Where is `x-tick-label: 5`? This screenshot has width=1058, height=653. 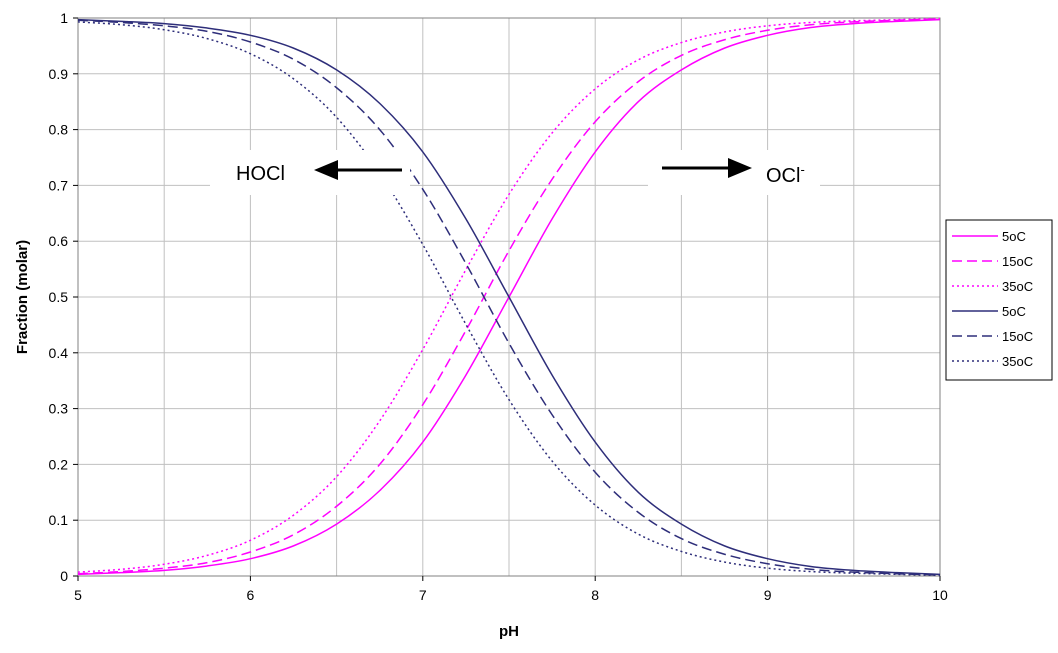
x-tick-label: 5 is located at coordinates (78, 595).